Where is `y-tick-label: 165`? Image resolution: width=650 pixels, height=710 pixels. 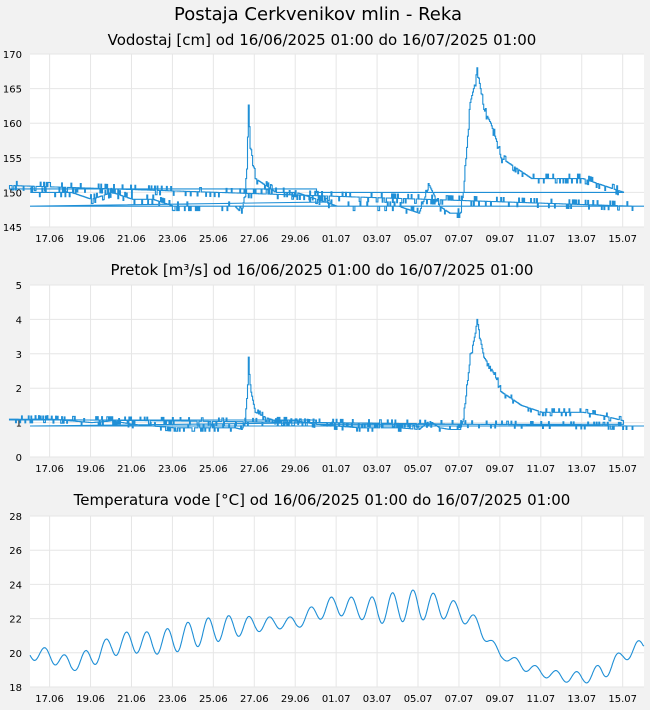
y-tick-label: 165 is located at coordinates (12, 90).